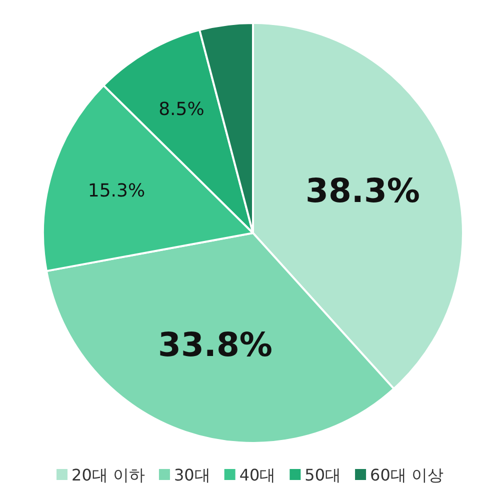 The height and width of the screenshot is (500, 500). I want to click on data-label: 15.3%, so click(117, 191).